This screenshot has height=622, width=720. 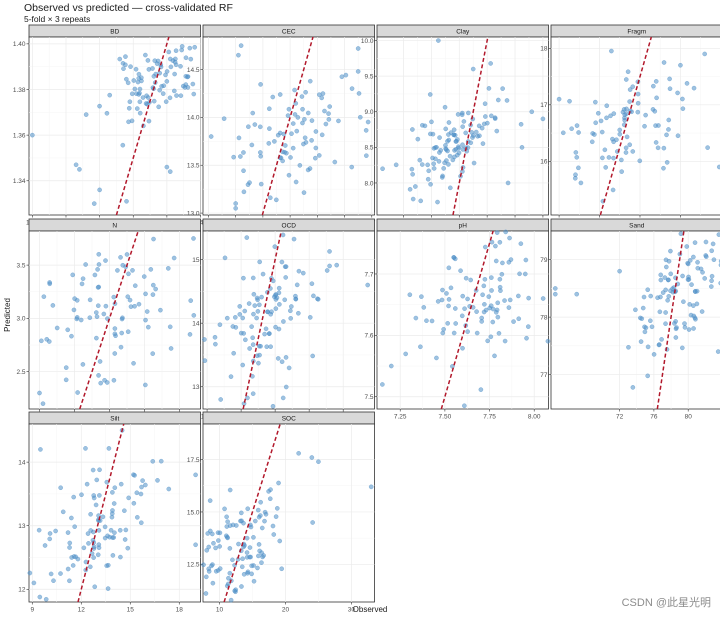 What do you see at coordinates (370, 609) in the screenshot?
I see `x-axis-title: Observed` at bounding box center [370, 609].